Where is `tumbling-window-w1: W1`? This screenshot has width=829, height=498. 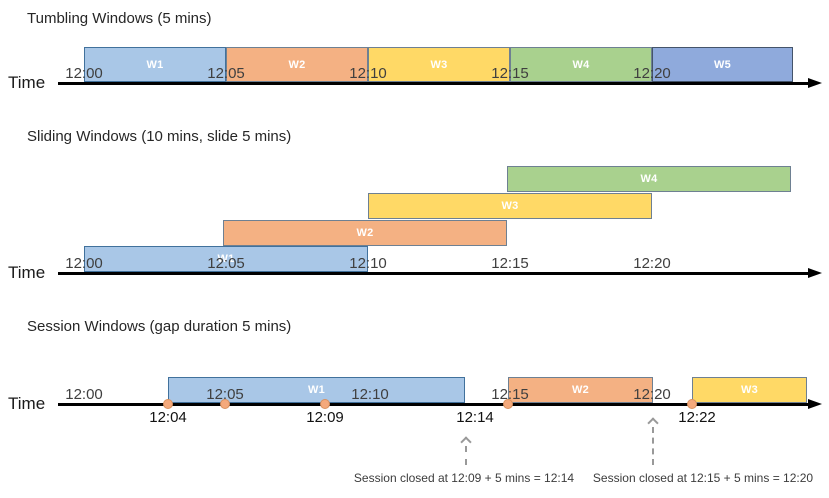
tumbling-window-w1: W1 is located at coordinates (155, 64).